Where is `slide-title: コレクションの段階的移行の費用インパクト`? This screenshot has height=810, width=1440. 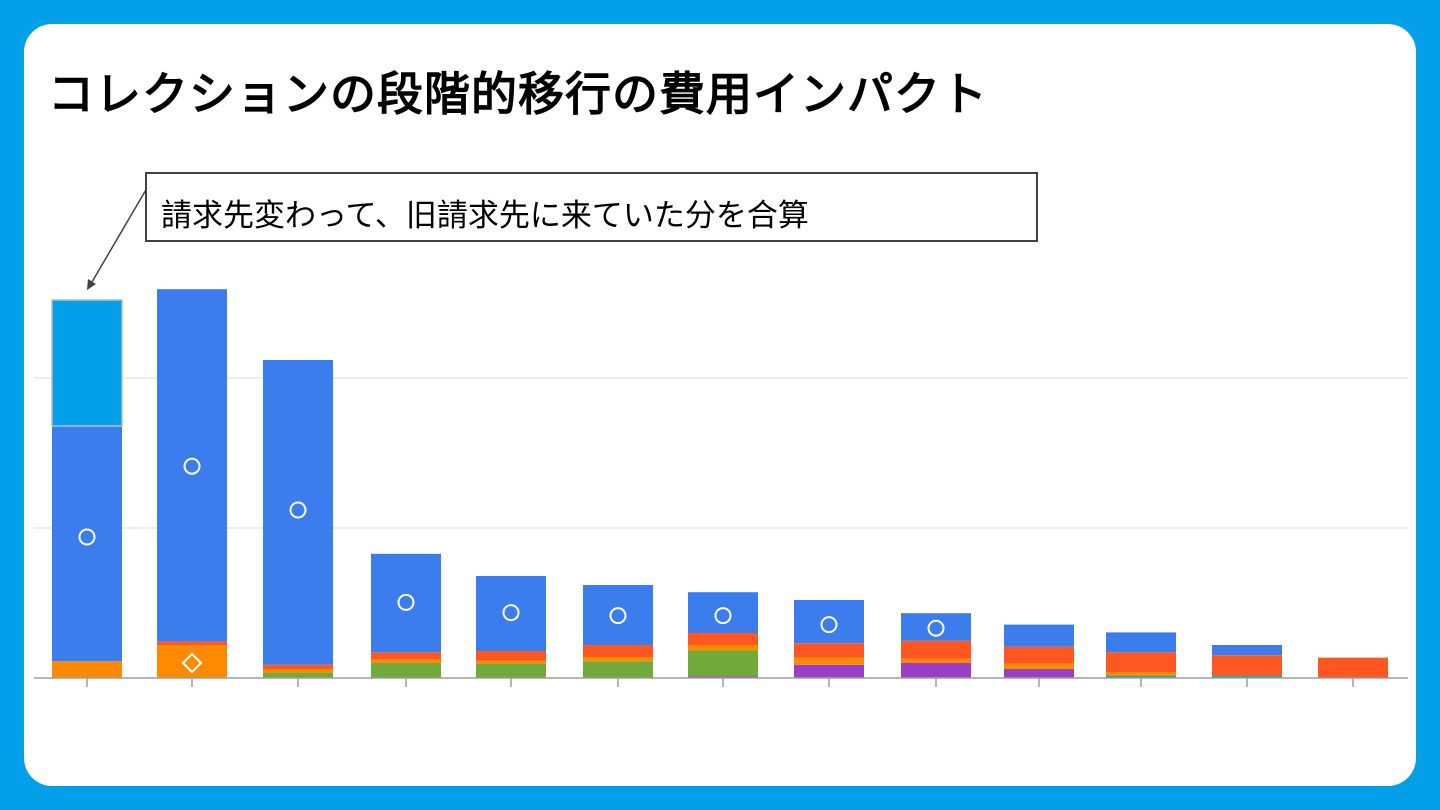 slide-title: コレクションの段階的移行の費用インパクト is located at coordinates (518, 94).